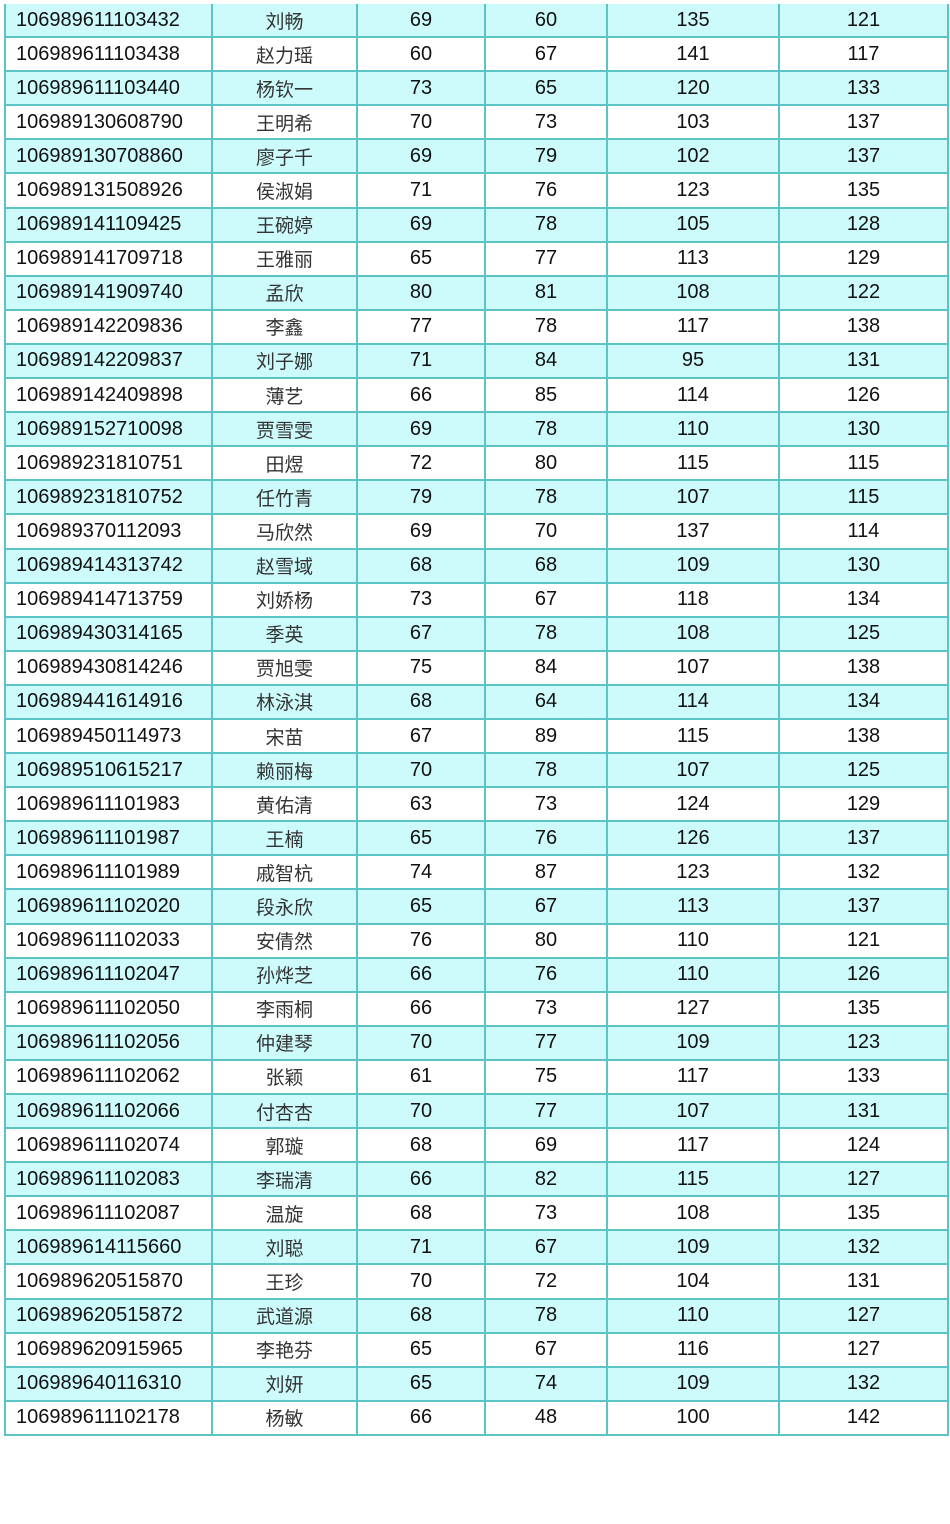 The image size is (950, 1524). I want to click on score-4-cell: 124, so click(863, 1145).